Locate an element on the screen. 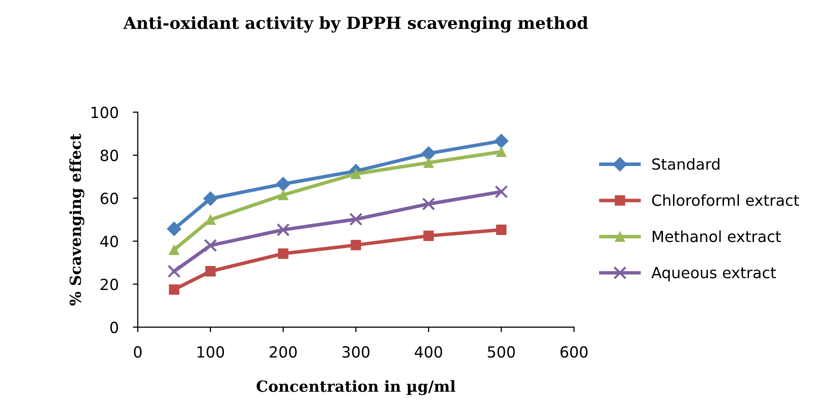 This screenshot has width=820, height=411. x-tick-label: 200 is located at coordinates (283, 352).